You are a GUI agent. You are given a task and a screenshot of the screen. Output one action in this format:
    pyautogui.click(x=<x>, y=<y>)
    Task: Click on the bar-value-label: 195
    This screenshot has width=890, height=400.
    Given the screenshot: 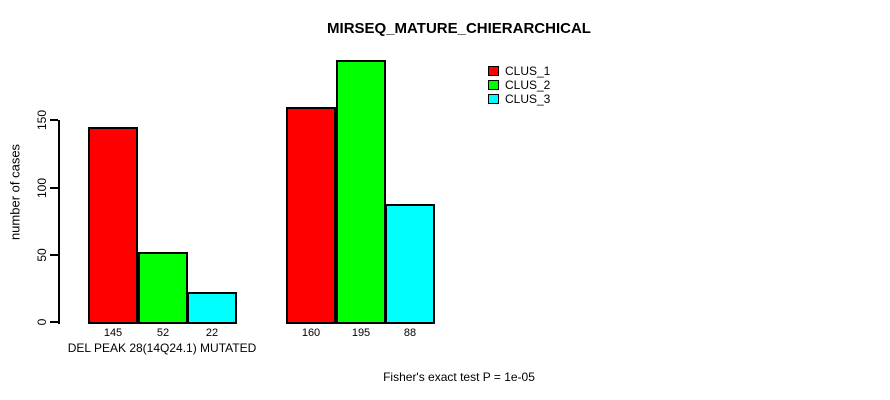 What is the action you would take?
    pyautogui.click(x=361, y=333)
    